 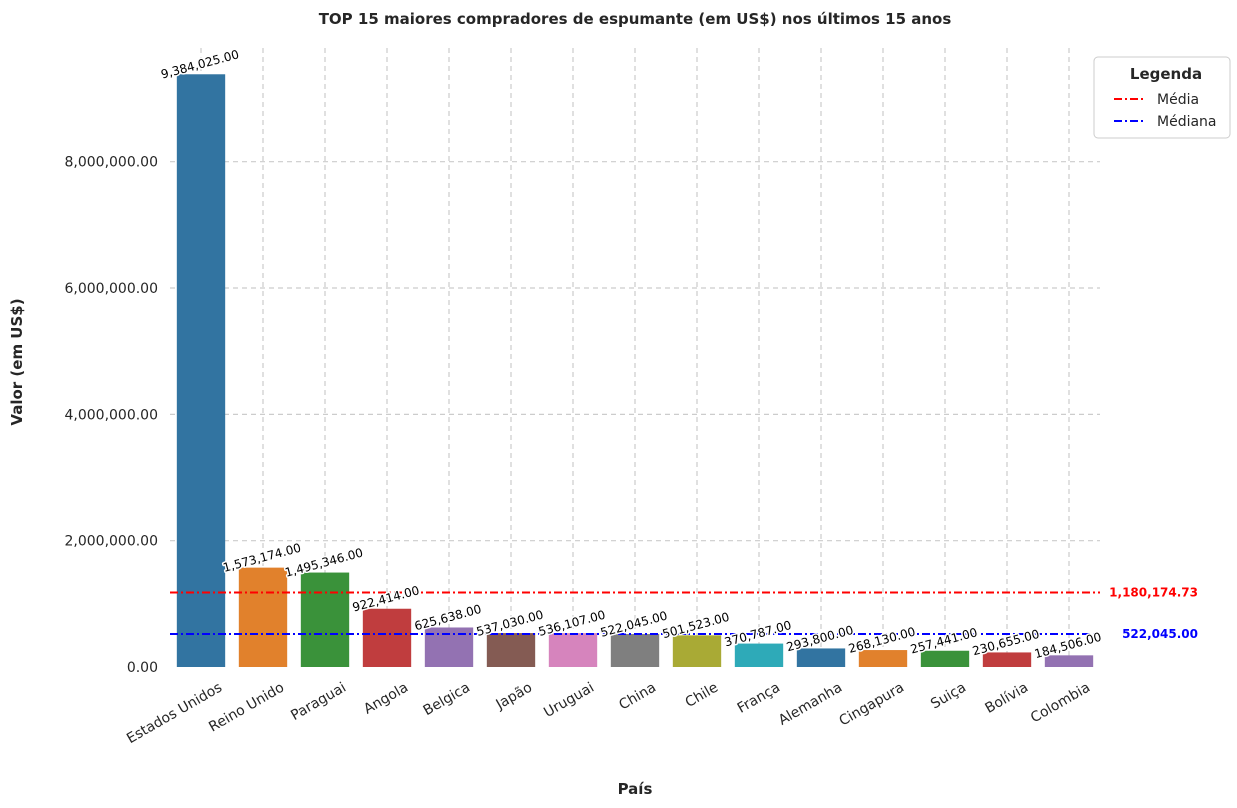 What do you see at coordinates (635, 789) in the screenshot?
I see `x-axis-label: País` at bounding box center [635, 789].